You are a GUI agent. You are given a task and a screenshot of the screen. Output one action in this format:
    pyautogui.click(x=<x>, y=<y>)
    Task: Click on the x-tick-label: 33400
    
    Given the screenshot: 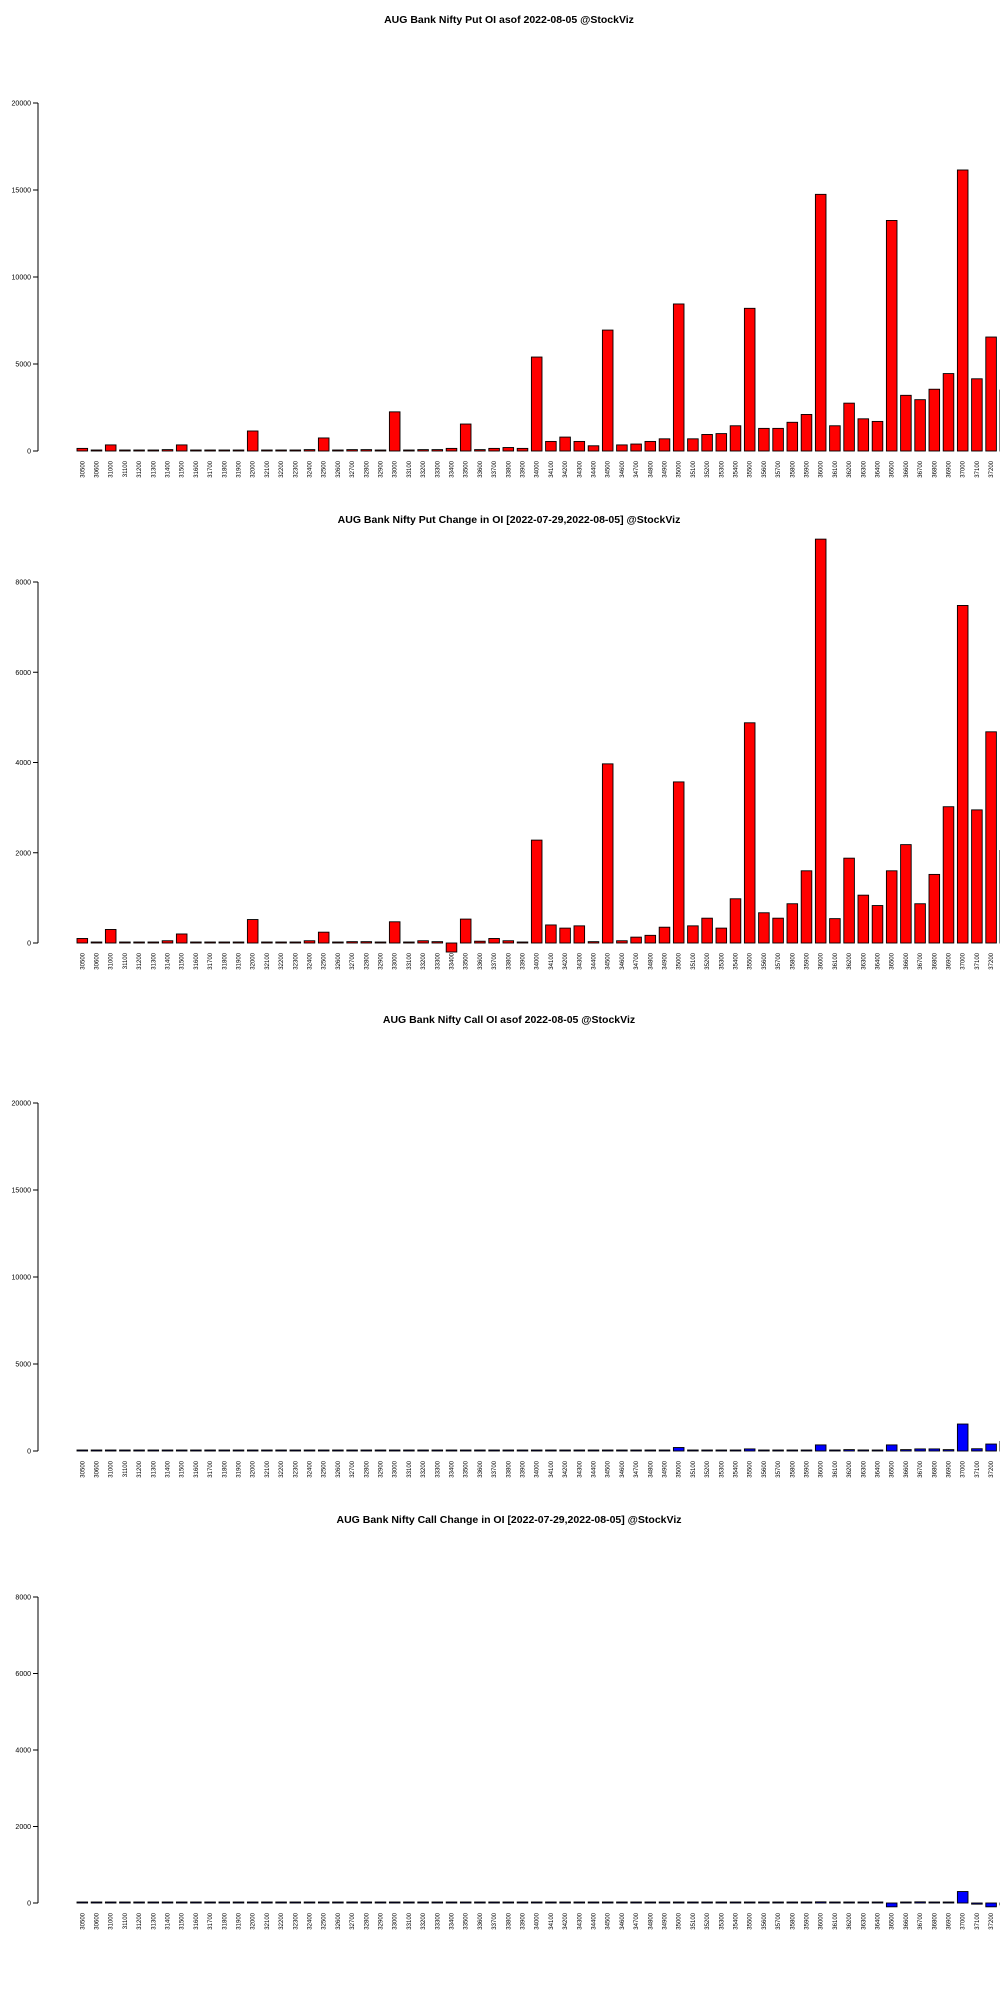 What is the action you would take?
    pyautogui.click(x=453, y=1920)
    